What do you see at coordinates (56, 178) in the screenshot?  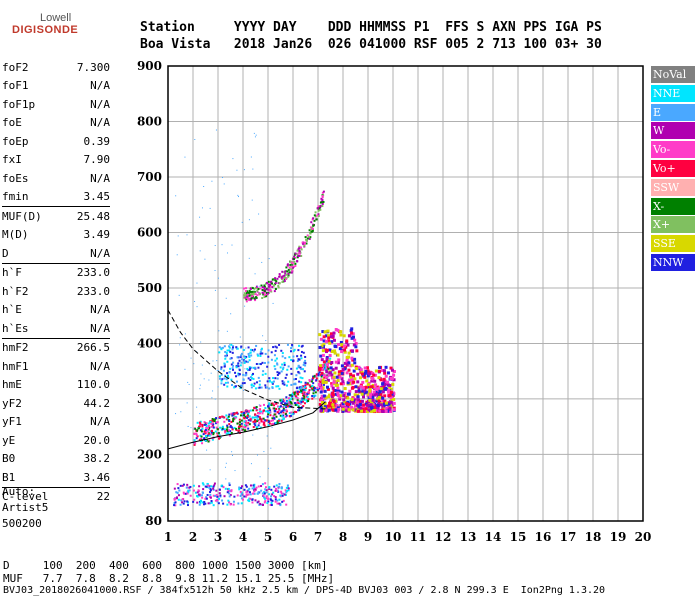 I see `param-row: foEs N/A` at bounding box center [56, 178].